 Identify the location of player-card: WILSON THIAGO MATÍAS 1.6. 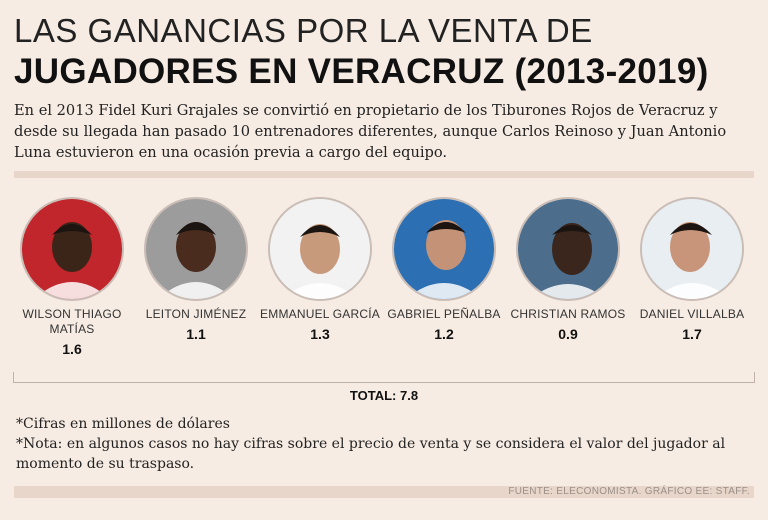
(72, 277).